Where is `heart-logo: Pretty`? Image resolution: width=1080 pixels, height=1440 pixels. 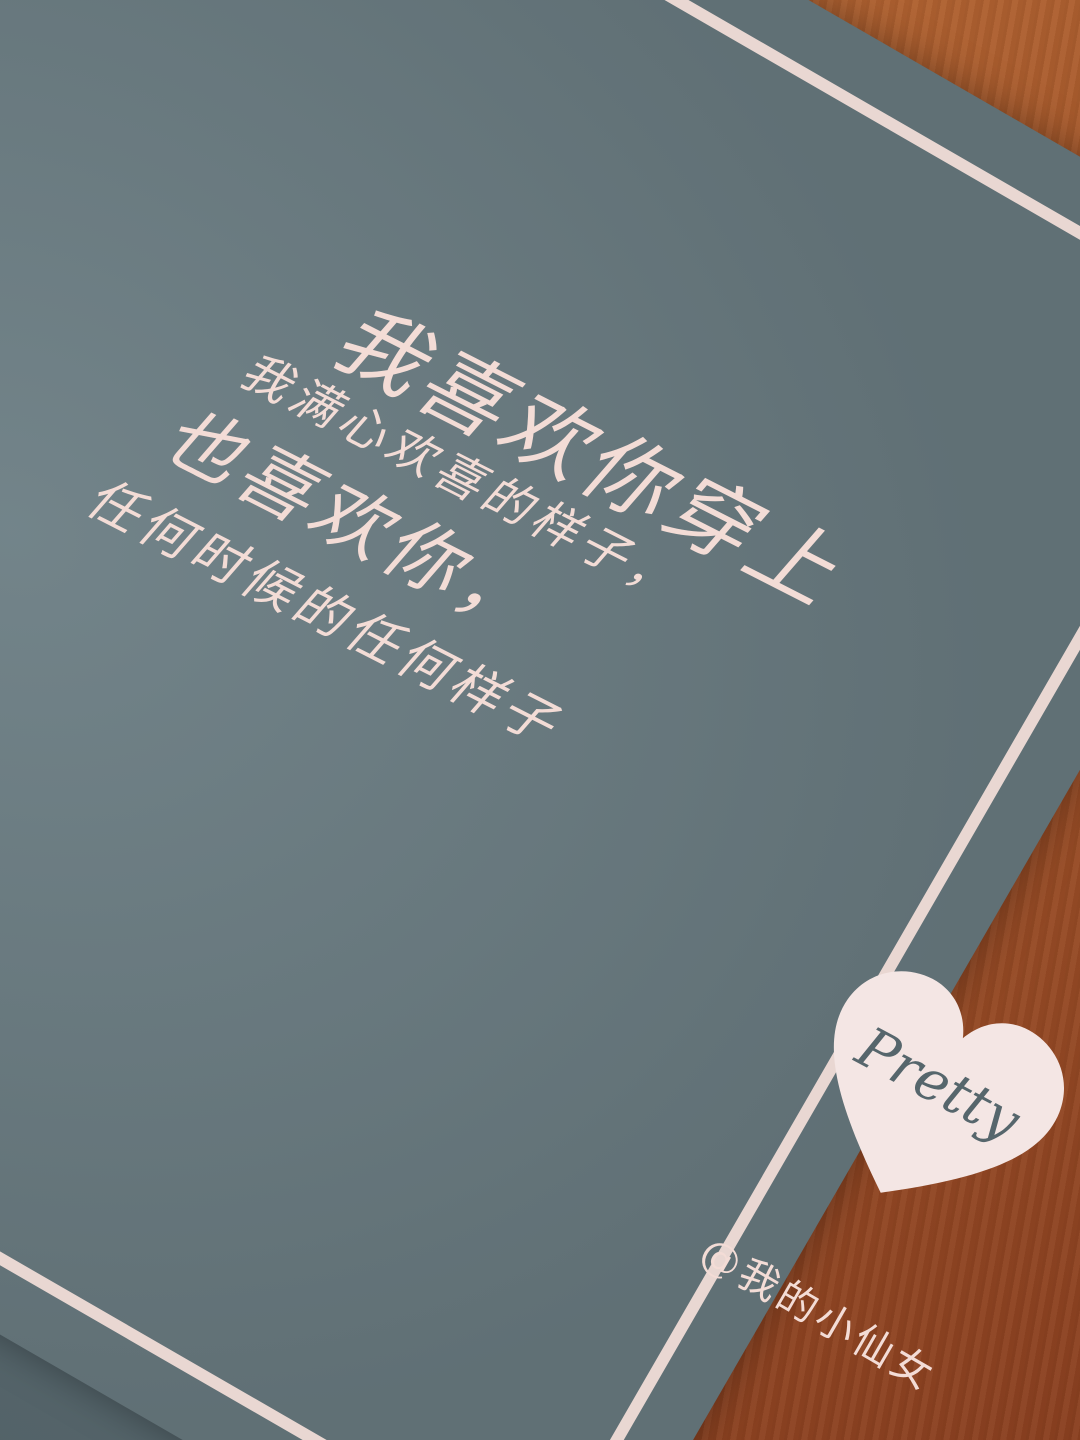
heart-logo: Pretty is located at coordinates (919, 1100).